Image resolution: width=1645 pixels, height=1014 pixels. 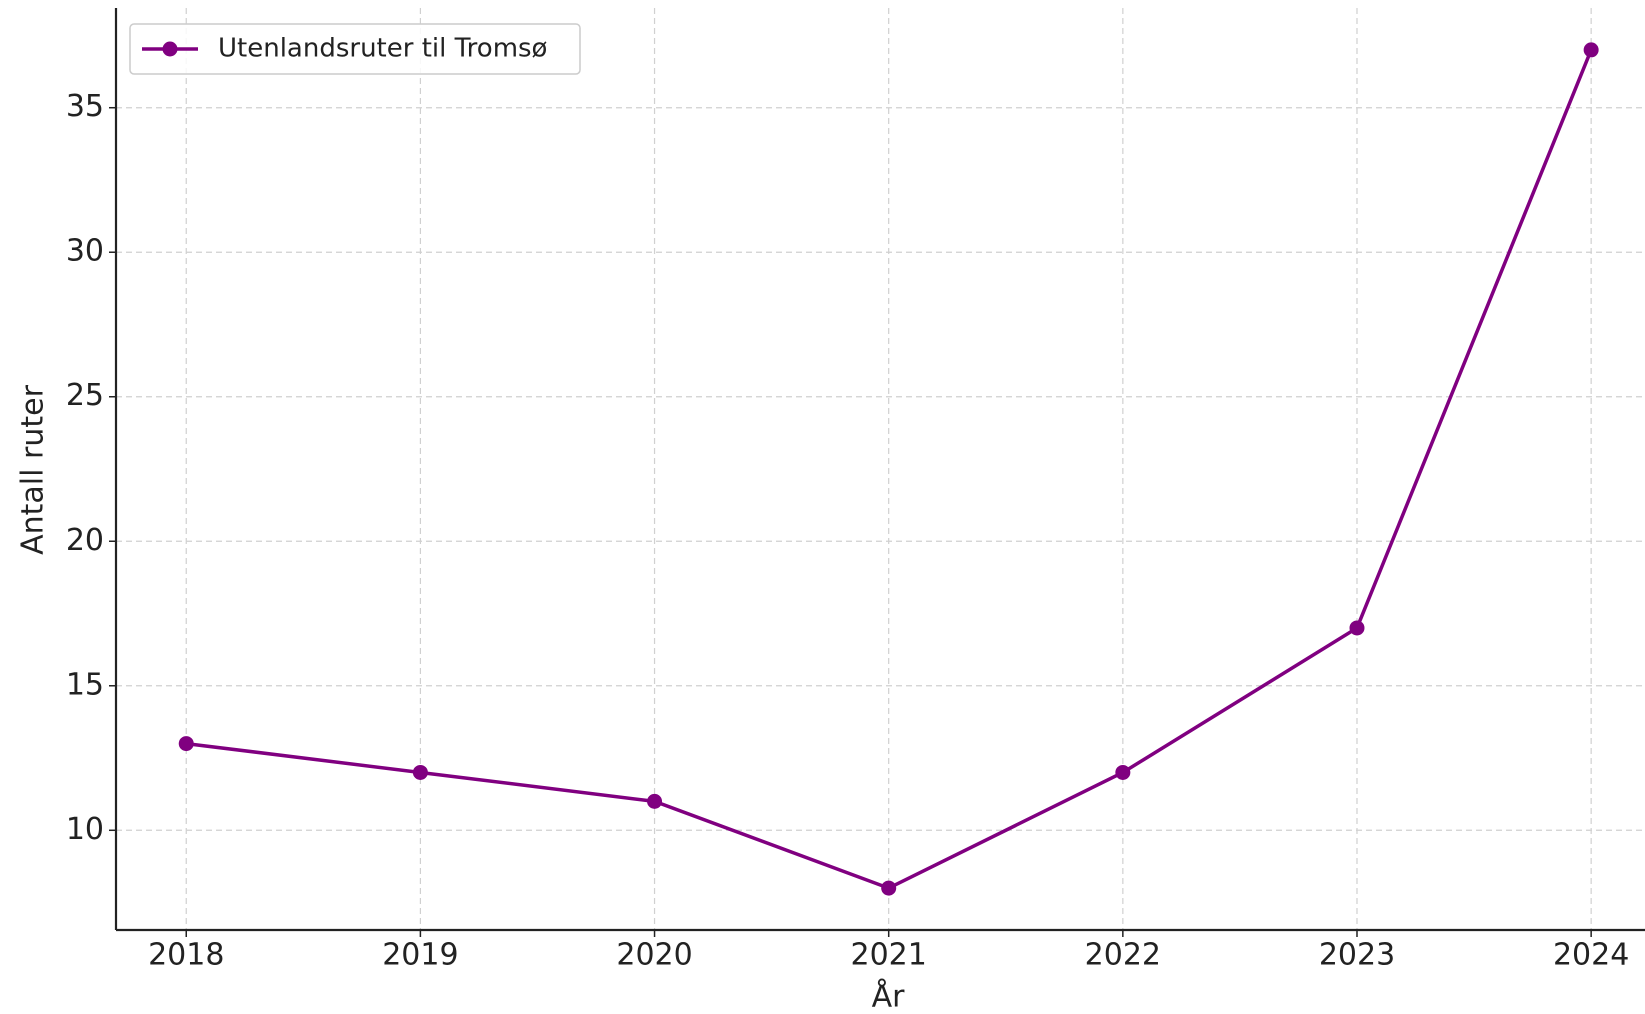 What do you see at coordinates (1357, 955) in the screenshot?
I see `x-tick-label: 2023` at bounding box center [1357, 955].